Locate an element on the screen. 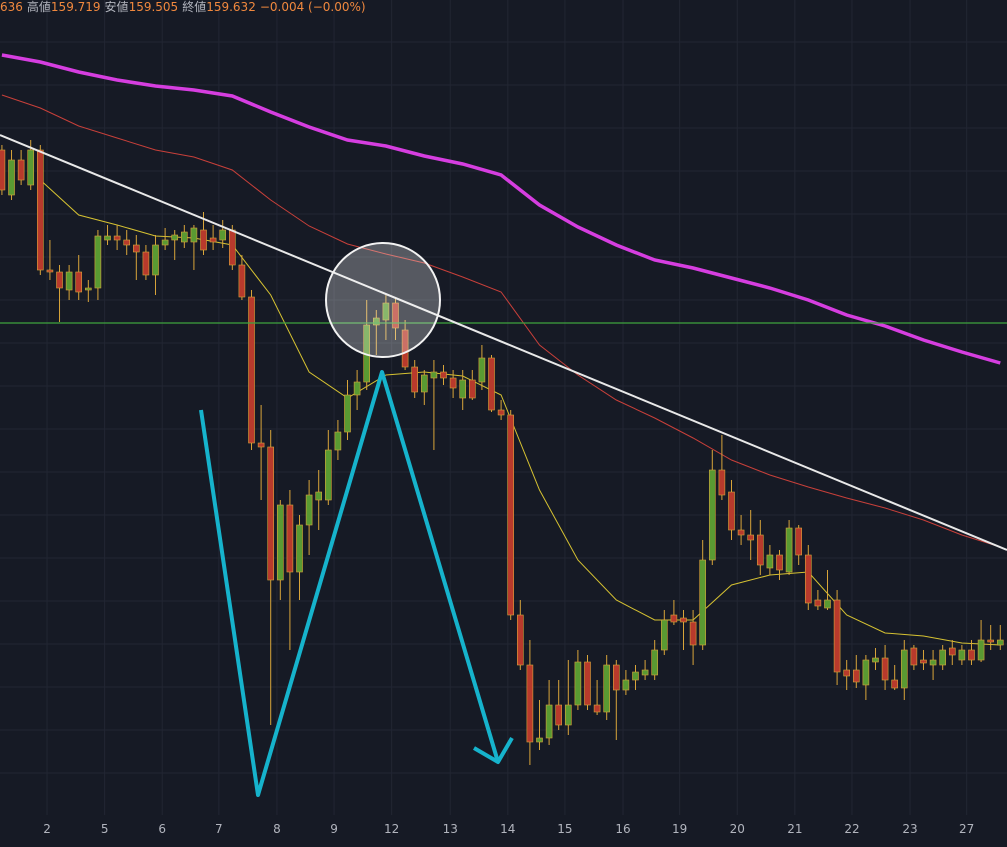 This screenshot has width=1007, height=847. x-tick-label: 22 is located at coordinates (851, 829).